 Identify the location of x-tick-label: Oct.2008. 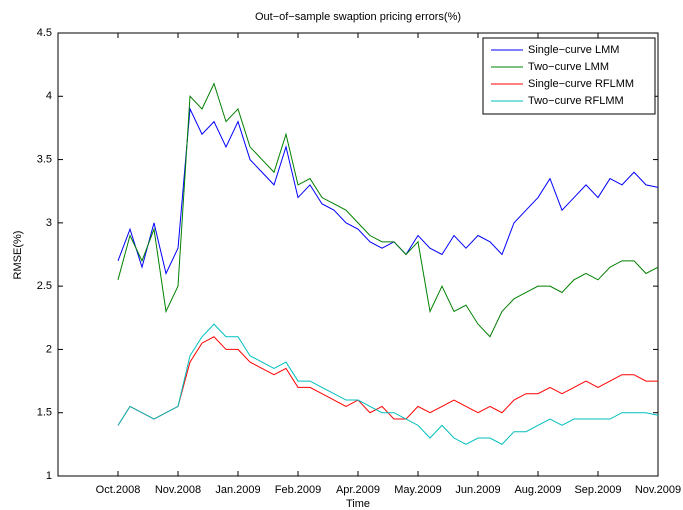
(118, 490).